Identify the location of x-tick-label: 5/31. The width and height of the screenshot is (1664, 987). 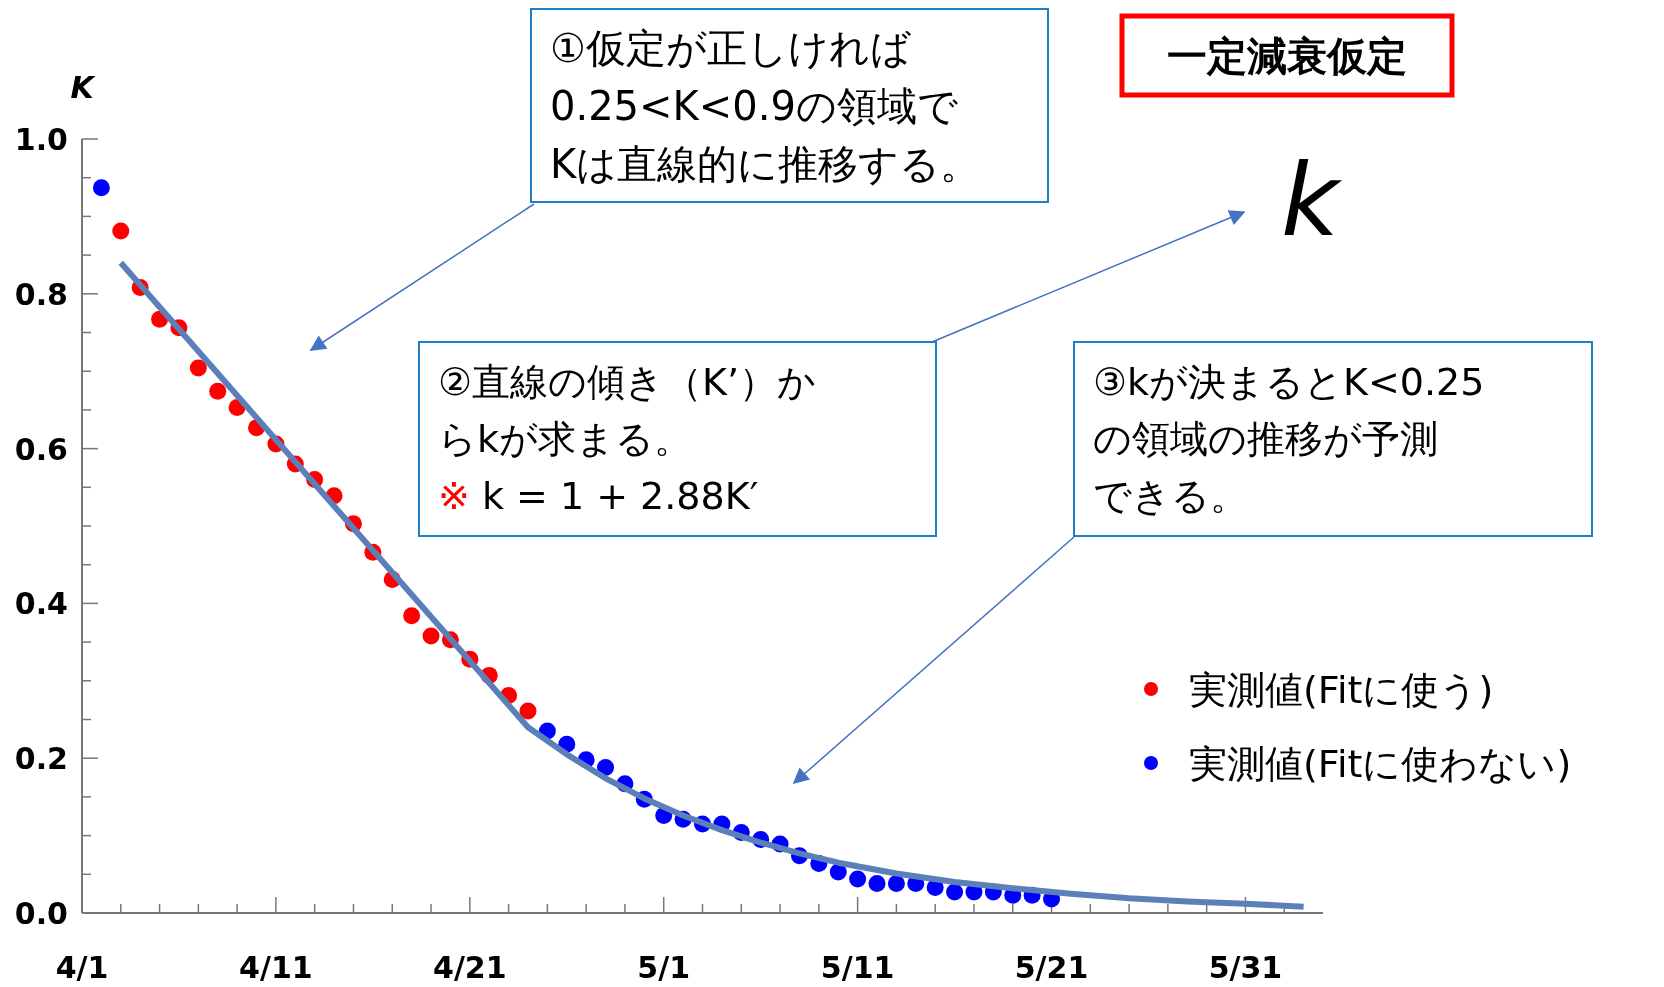
(1245, 967).